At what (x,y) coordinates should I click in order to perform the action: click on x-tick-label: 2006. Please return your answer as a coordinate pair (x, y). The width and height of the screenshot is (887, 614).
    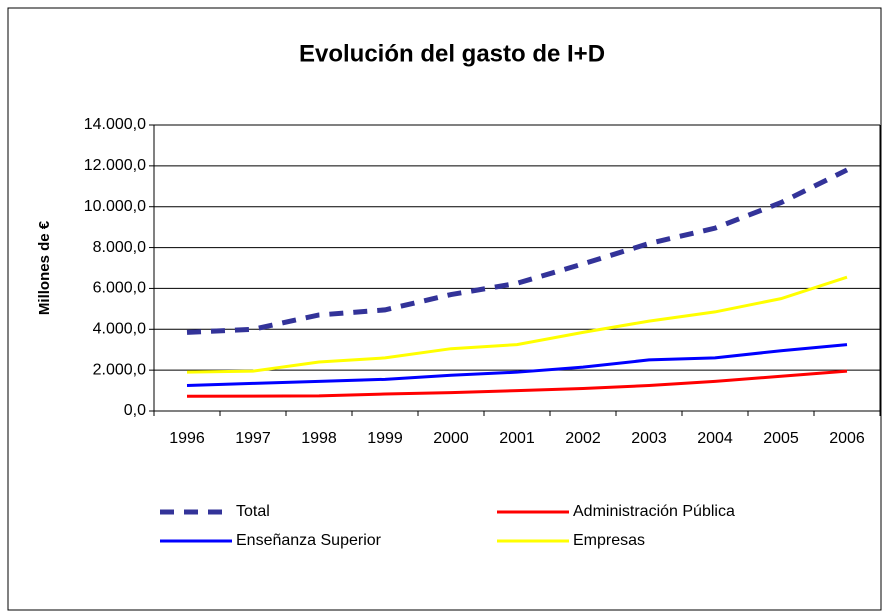
    Looking at the image, I should click on (847, 438).